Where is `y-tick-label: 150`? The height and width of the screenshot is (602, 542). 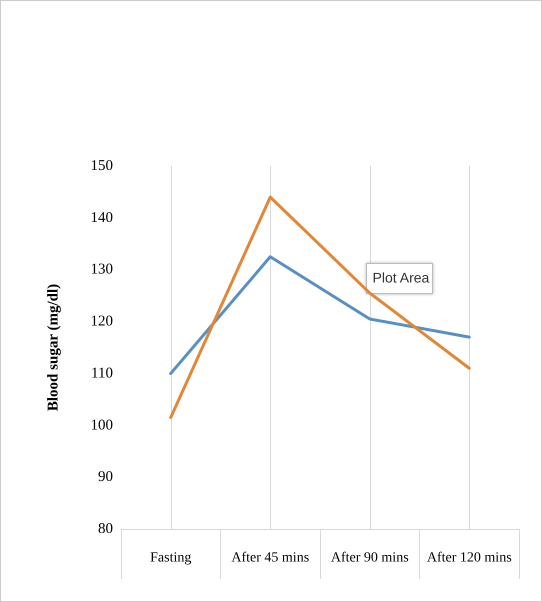 y-tick-label: 150 is located at coordinates (101, 166).